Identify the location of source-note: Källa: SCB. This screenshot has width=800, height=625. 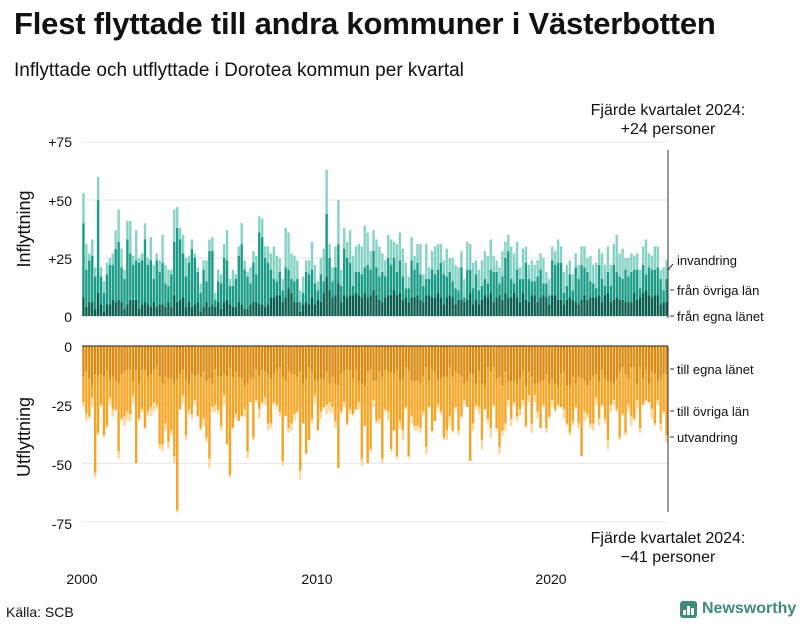
(40, 612).